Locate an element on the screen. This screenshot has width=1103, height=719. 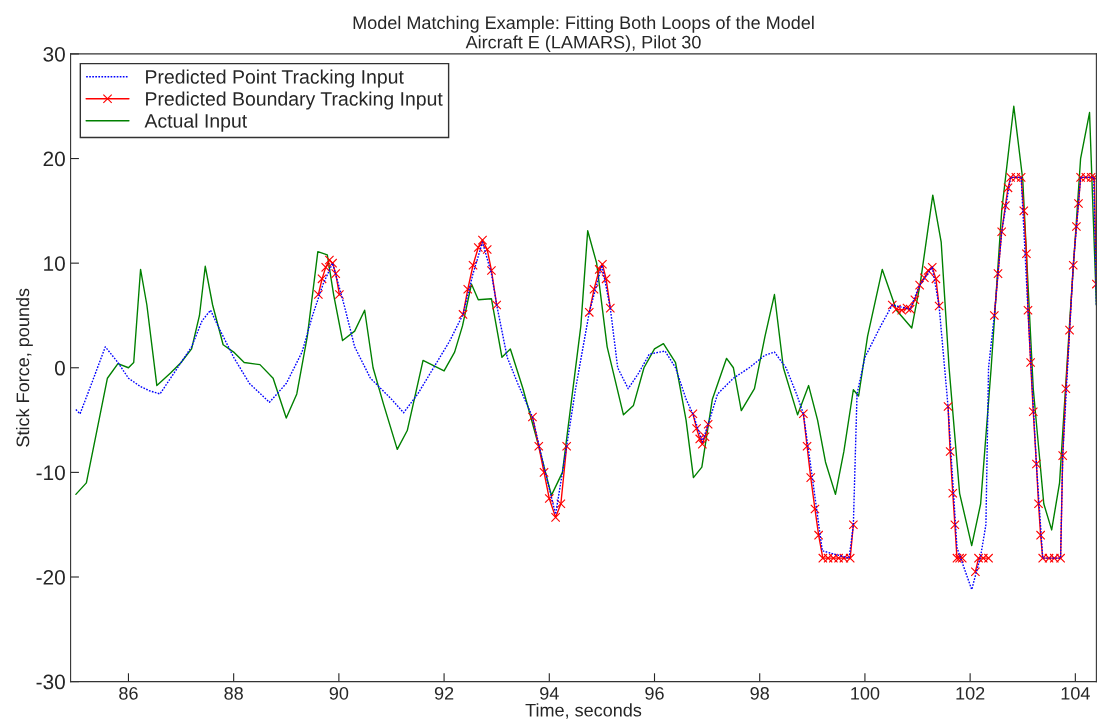
x-tick-label: 98 is located at coordinates (759, 693).